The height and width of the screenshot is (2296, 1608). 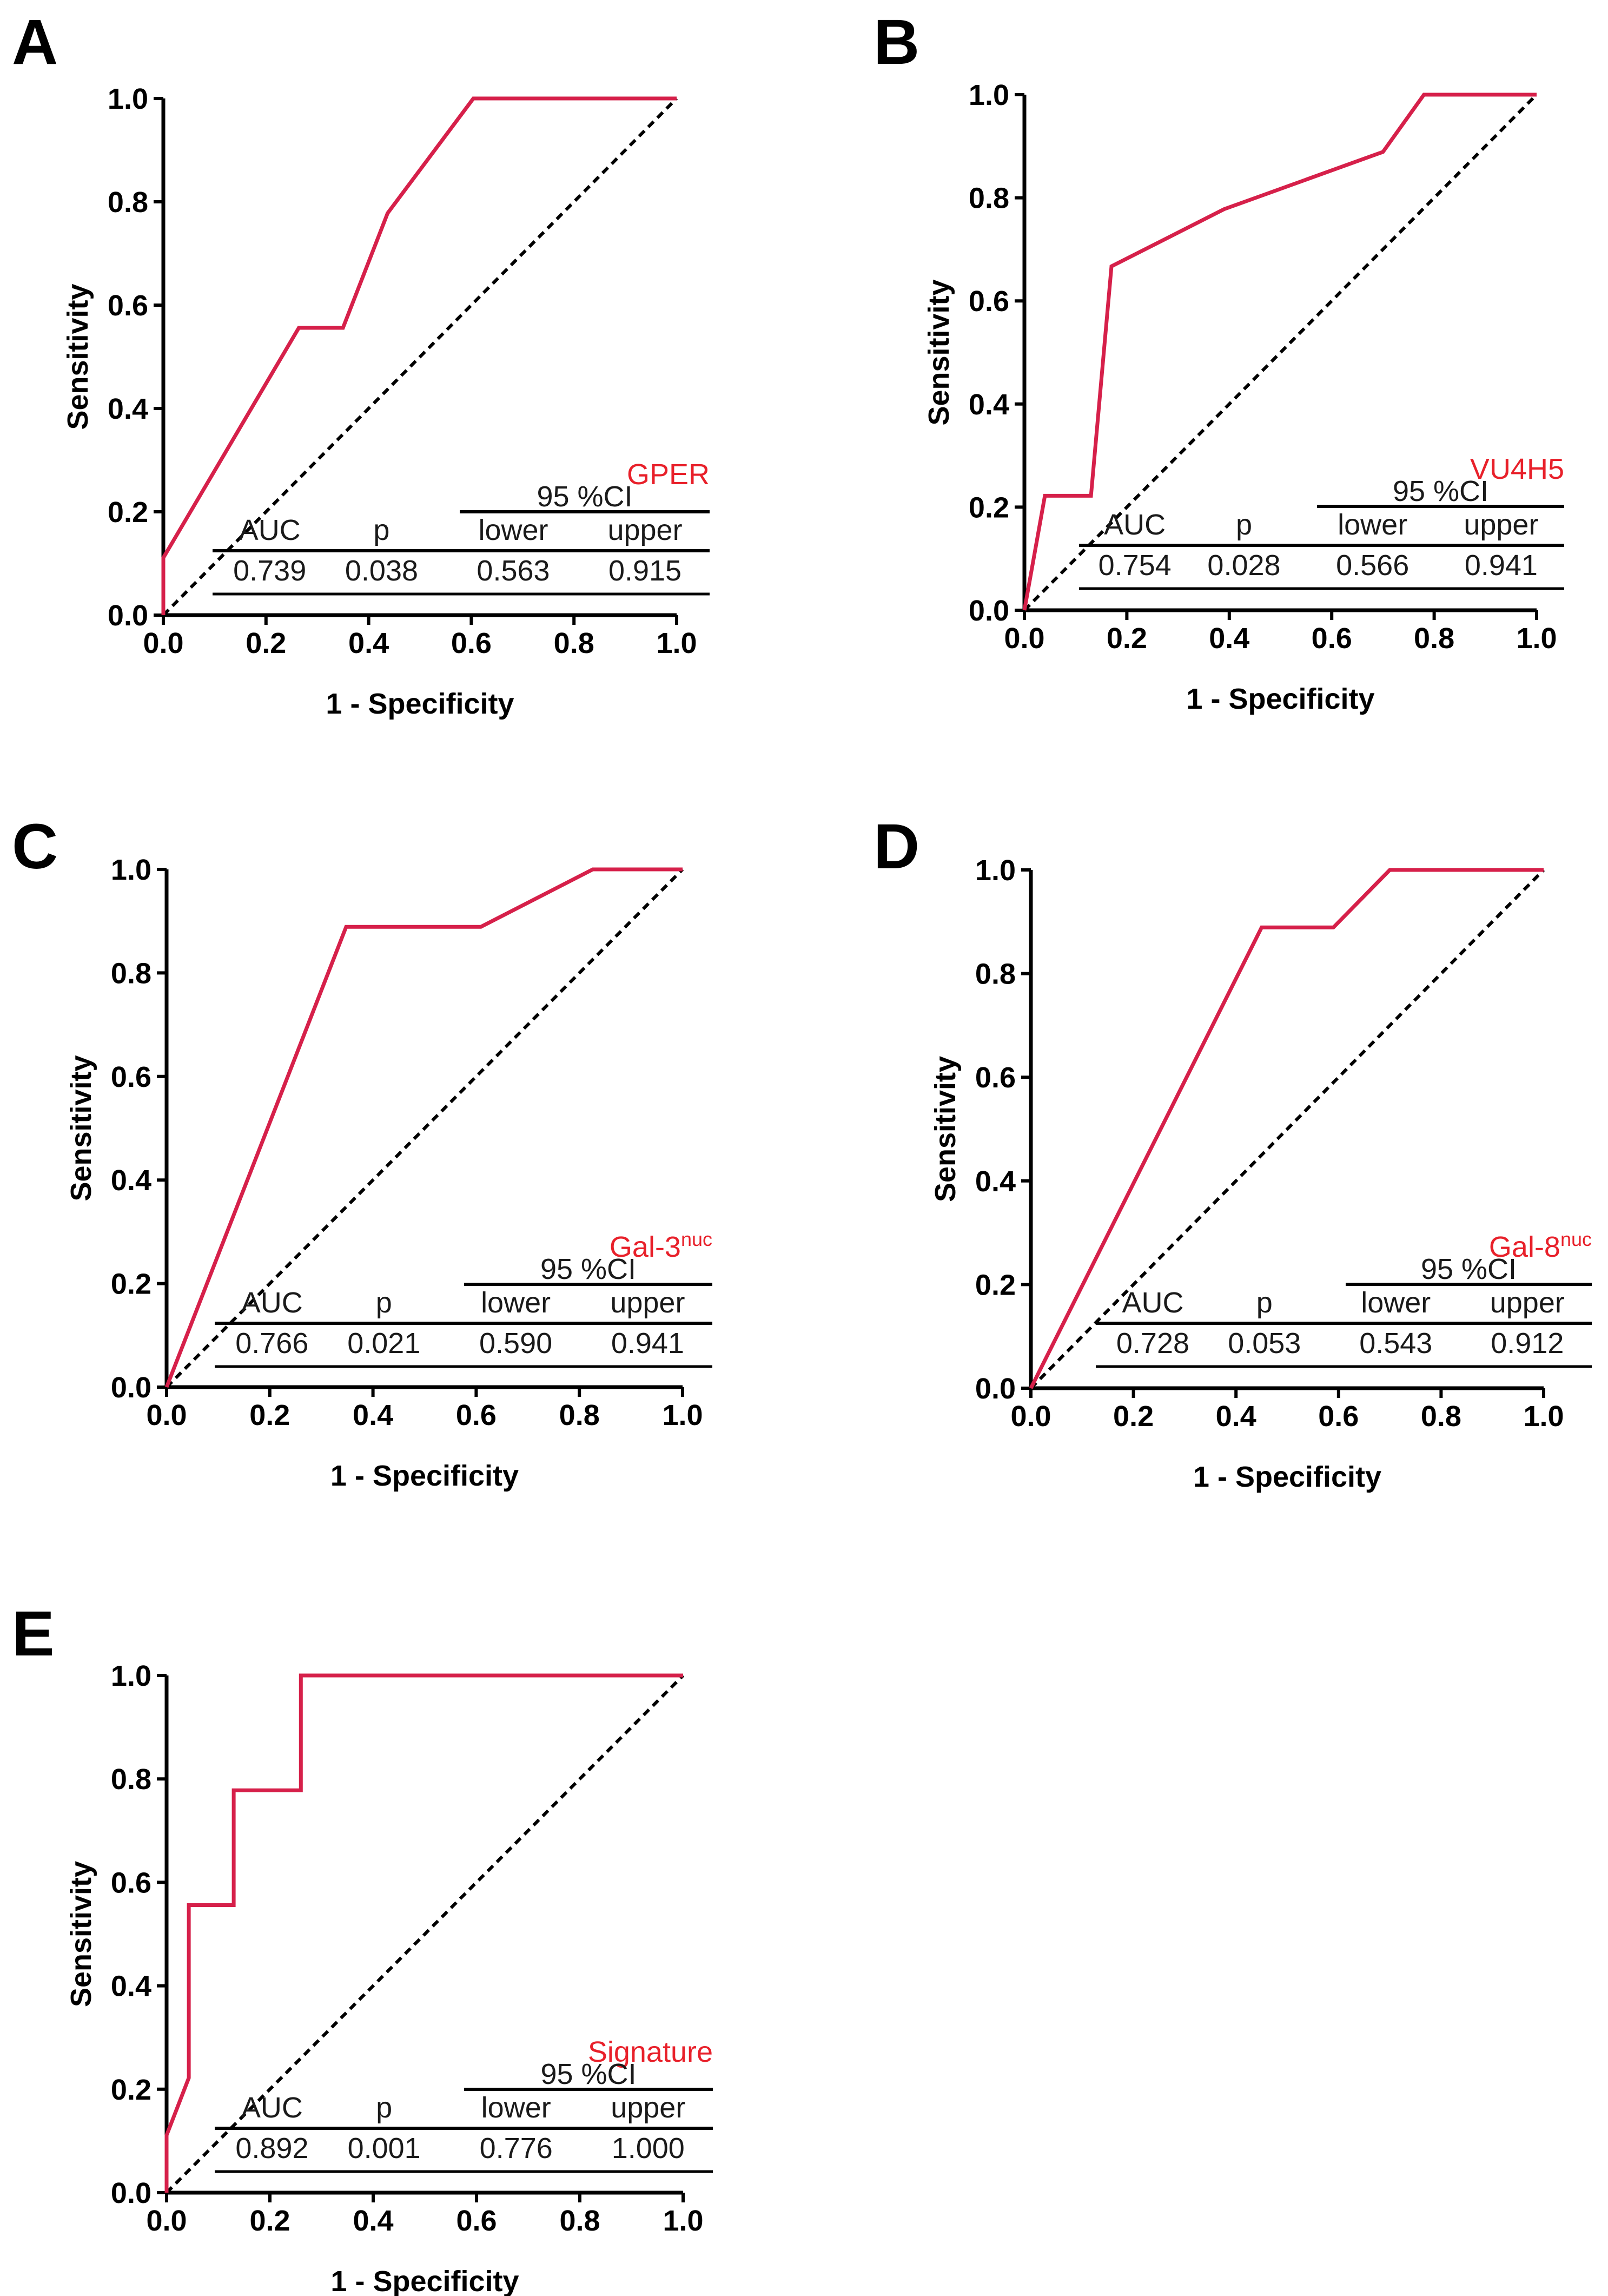 What do you see at coordinates (645, 1247) in the screenshot?
I see `marker-name: Gal-3` at bounding box center [645, 1247].